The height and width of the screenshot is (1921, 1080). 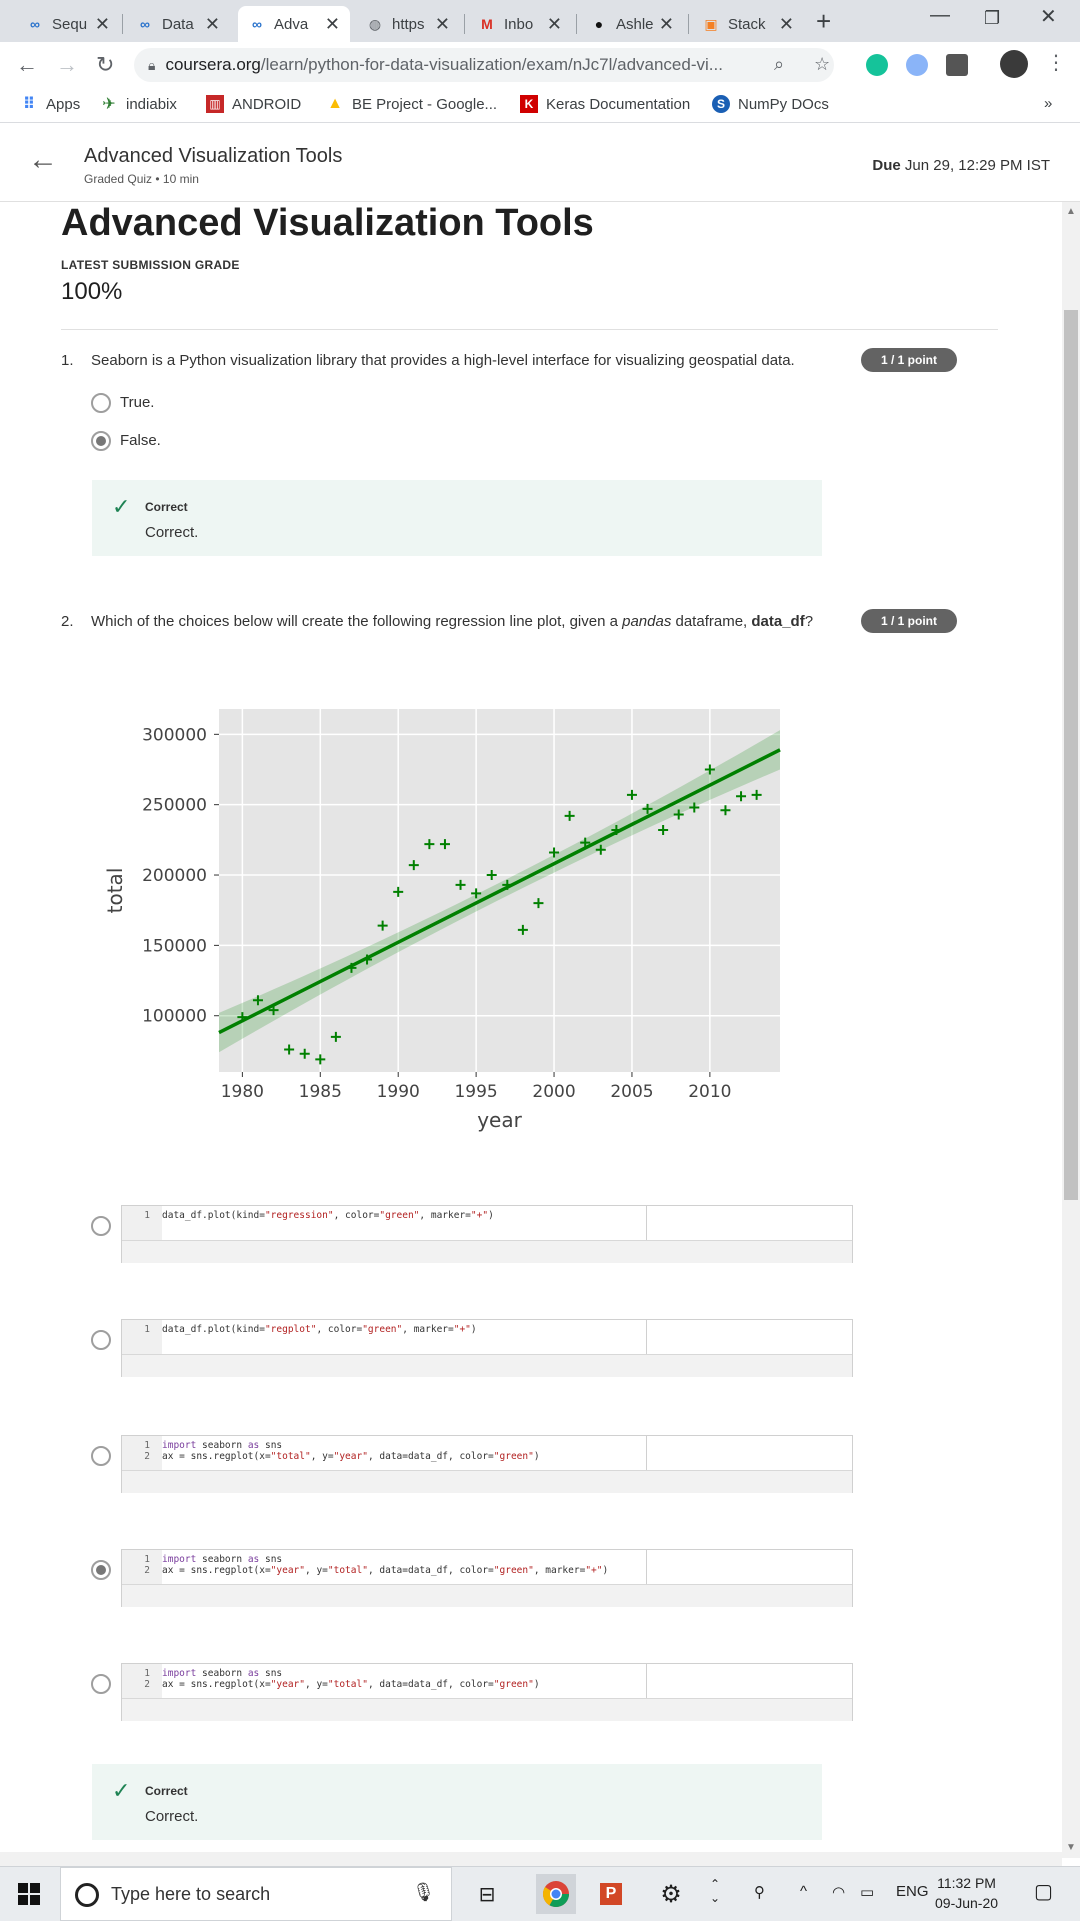 I want to click on extension-icon, so click(x=917, y=65).